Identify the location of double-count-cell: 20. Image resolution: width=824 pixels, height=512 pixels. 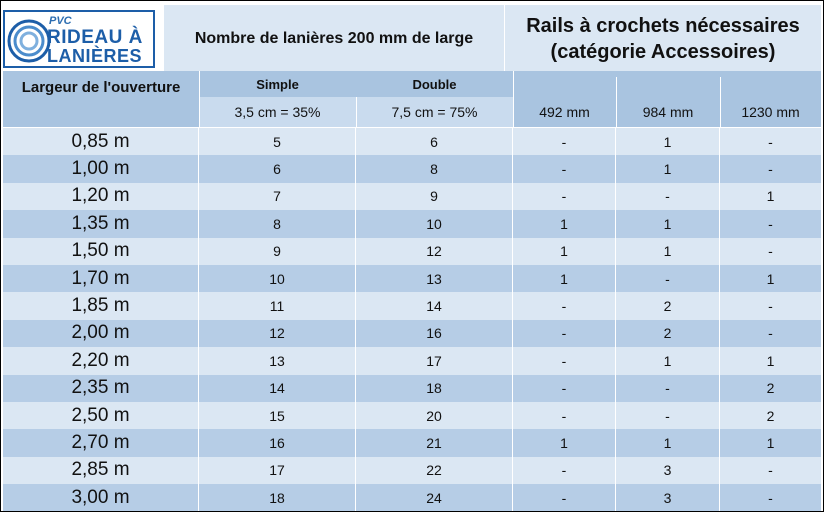
(434, 415).